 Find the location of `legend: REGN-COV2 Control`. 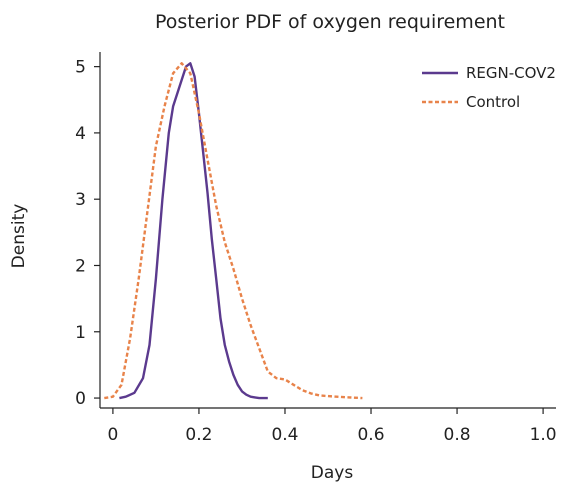

legend: REGN-COV2 Control is located at coordinates (489, 87).